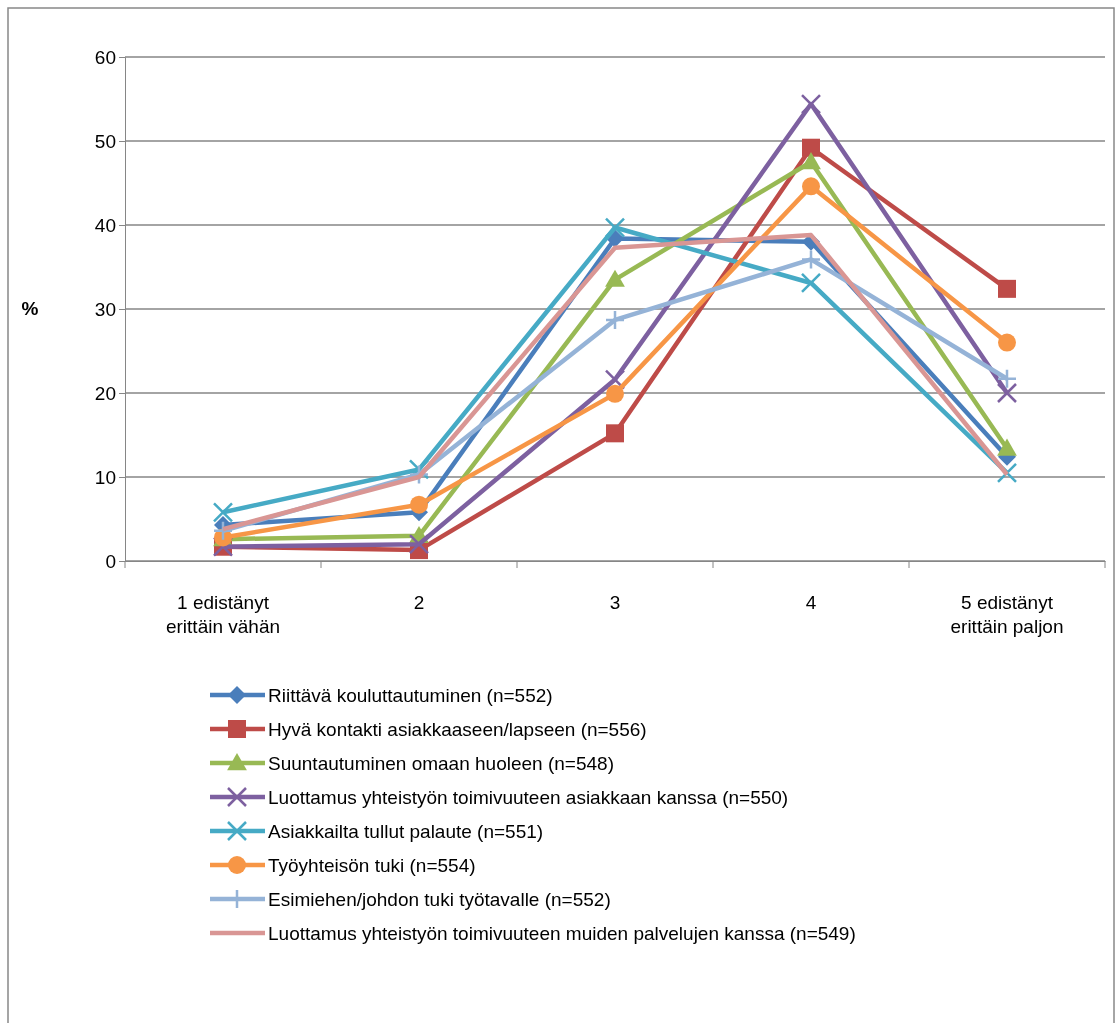 The height and width of the screenshot is (1023, 1116). What do you see at coordinates (105, 477) in the screenshot?
I see `y-tick-label: 10` at bounding box center [105, 477].